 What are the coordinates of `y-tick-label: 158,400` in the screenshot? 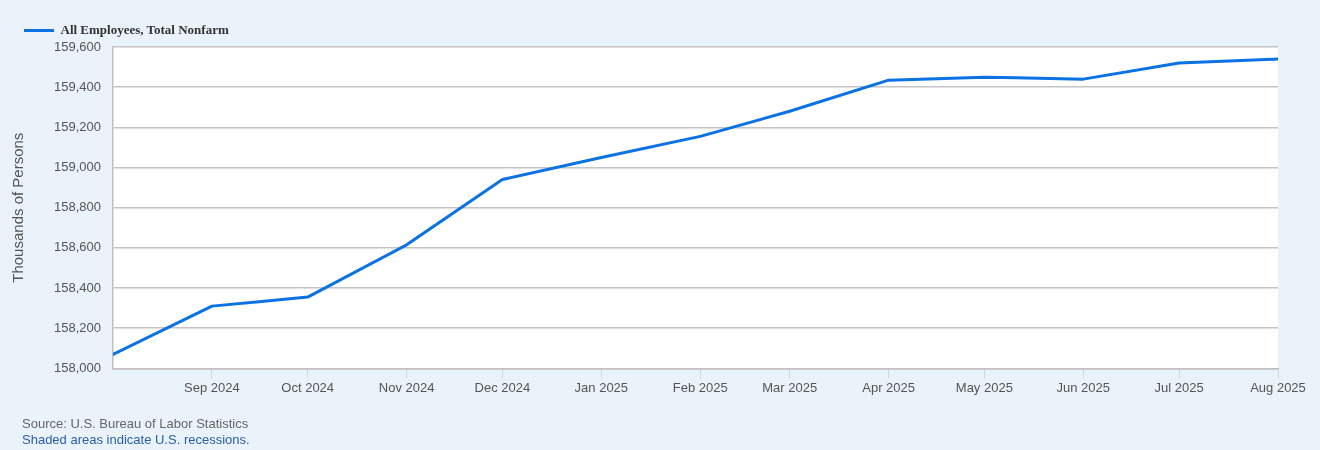 It's located at (77, 287).